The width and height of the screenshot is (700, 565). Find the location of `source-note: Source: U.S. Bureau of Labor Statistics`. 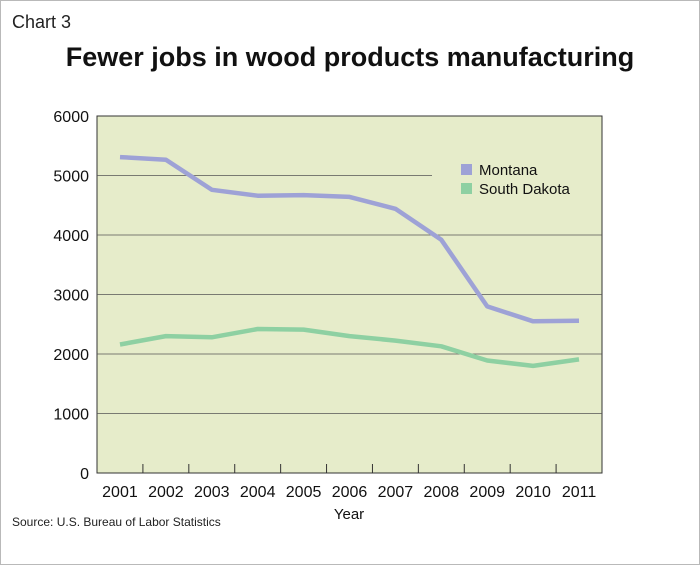

source-note: Source: U.S. Bureau of Labor Statistics is located at coordinates (116, 522).